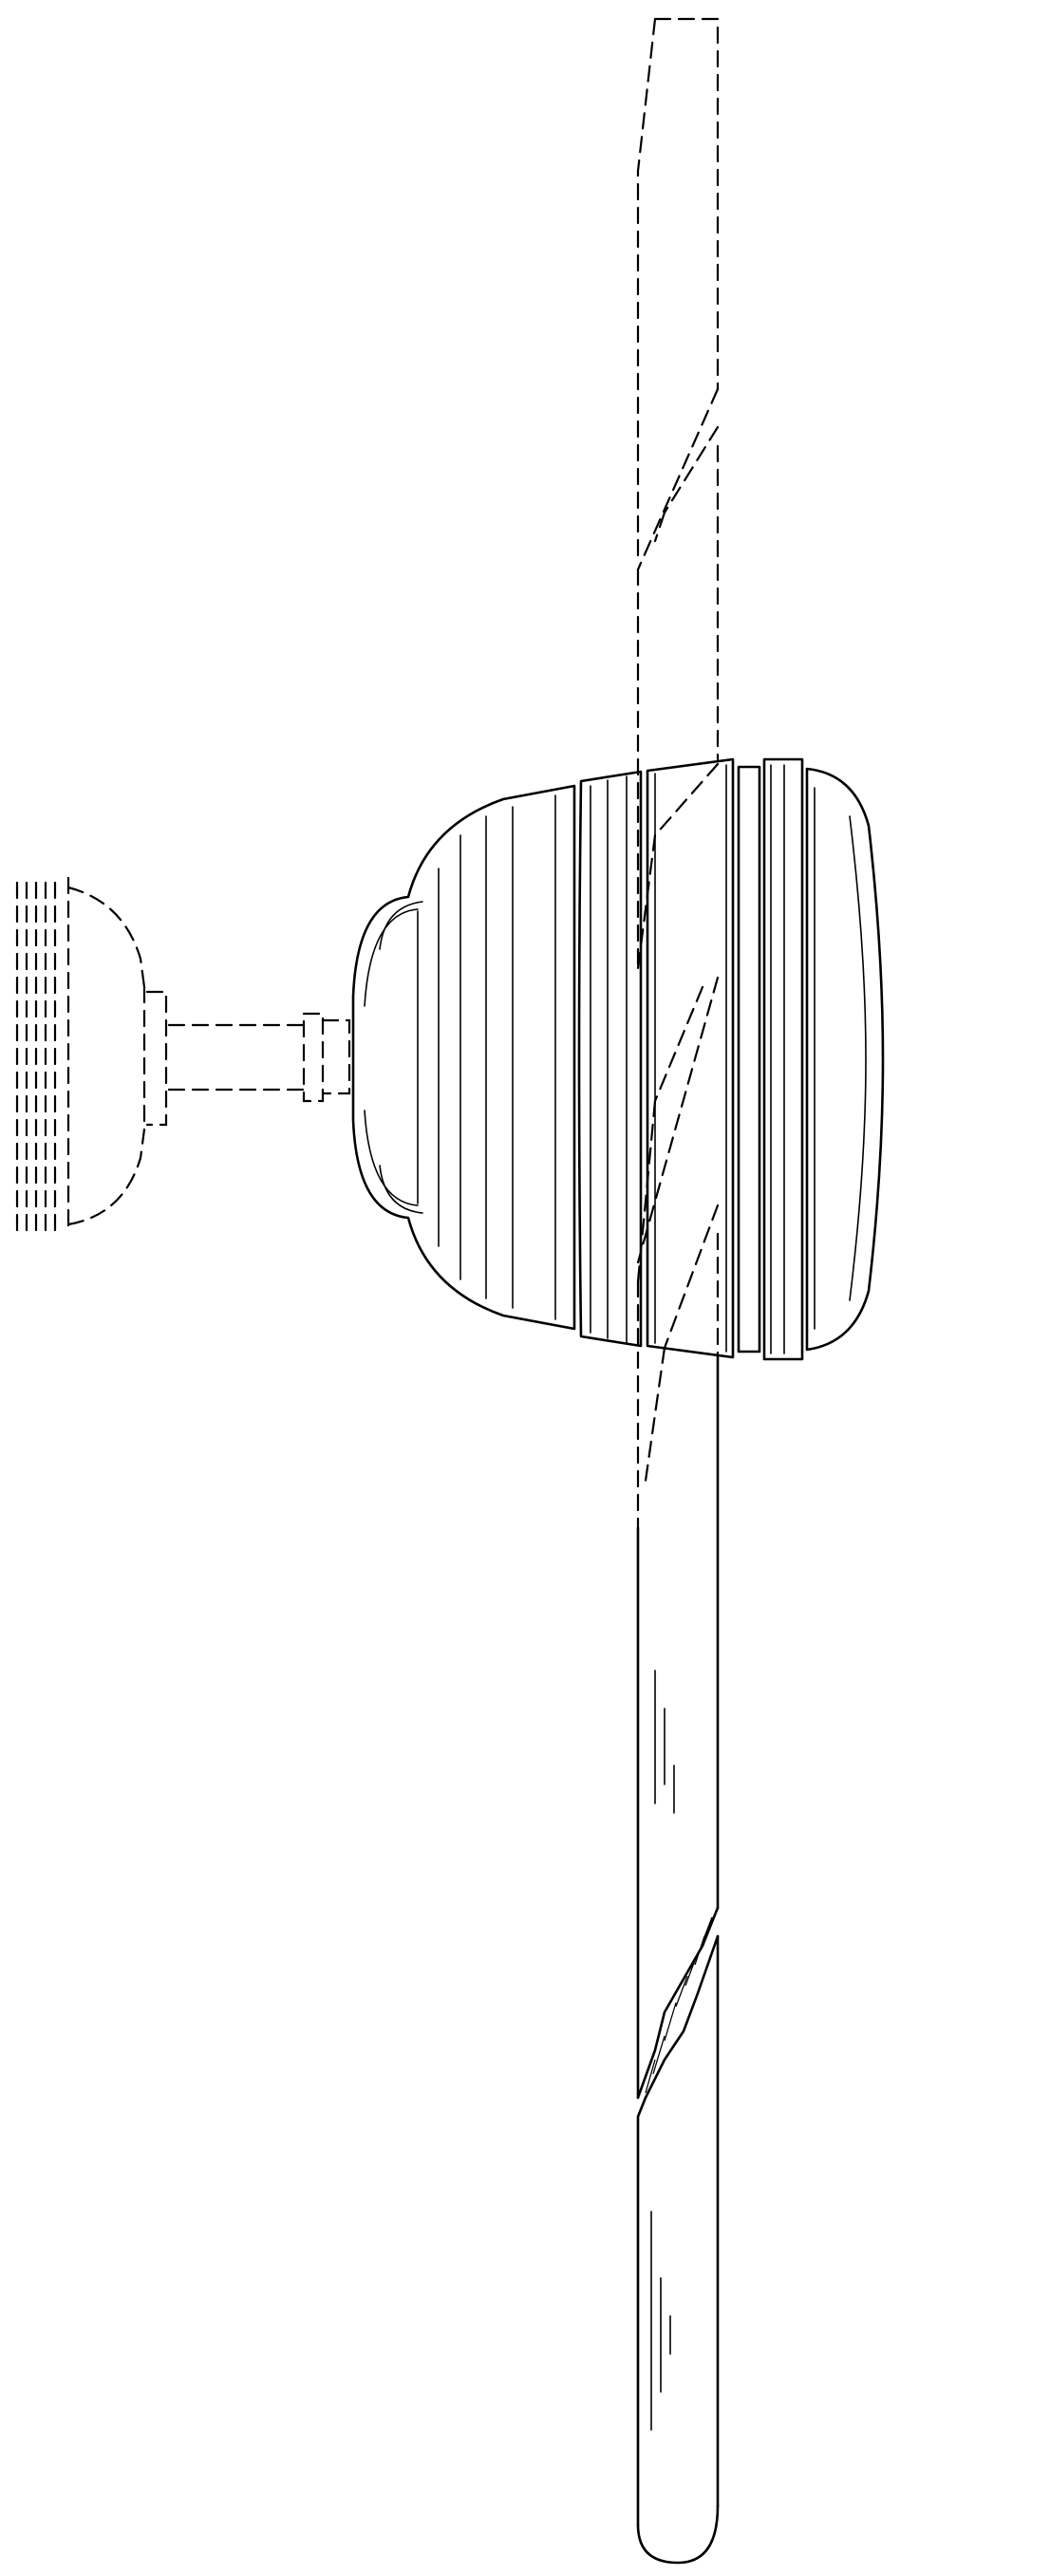 The width and height of the screenshot is (1050, 2576). Describe the element at coordinates (678, 1253) in the screenshot. I see `lower-blade-hidden` at that location.